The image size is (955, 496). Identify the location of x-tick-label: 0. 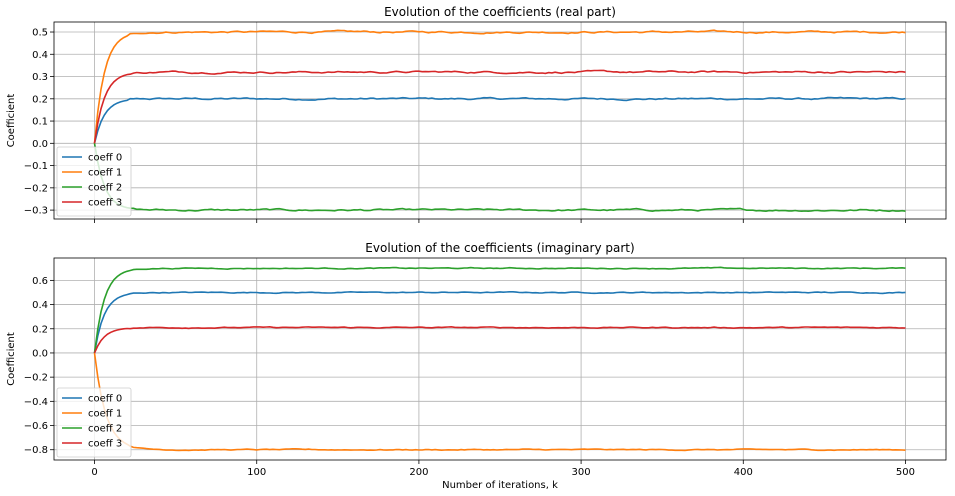
(94, 472).